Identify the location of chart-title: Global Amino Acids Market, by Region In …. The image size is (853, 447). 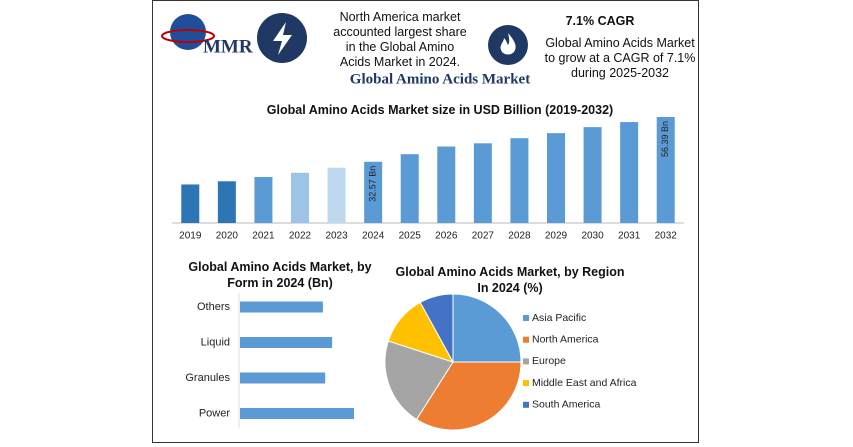
(510, 280).